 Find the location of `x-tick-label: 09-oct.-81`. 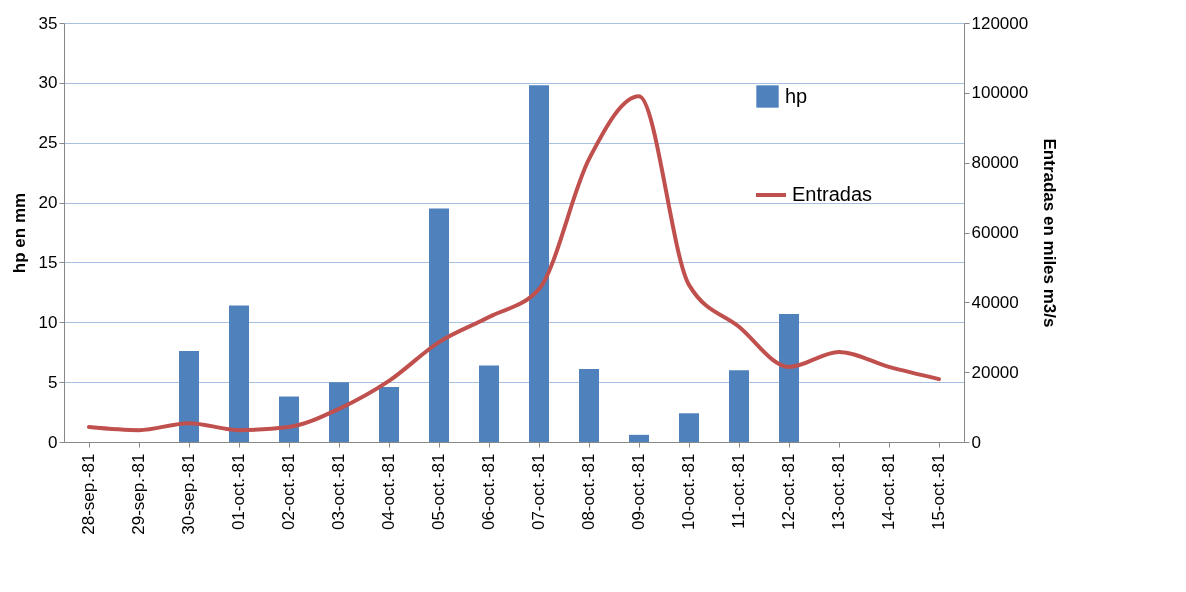

x-tick-label: 09-oct.-81 is located at coordinates (638, 492).